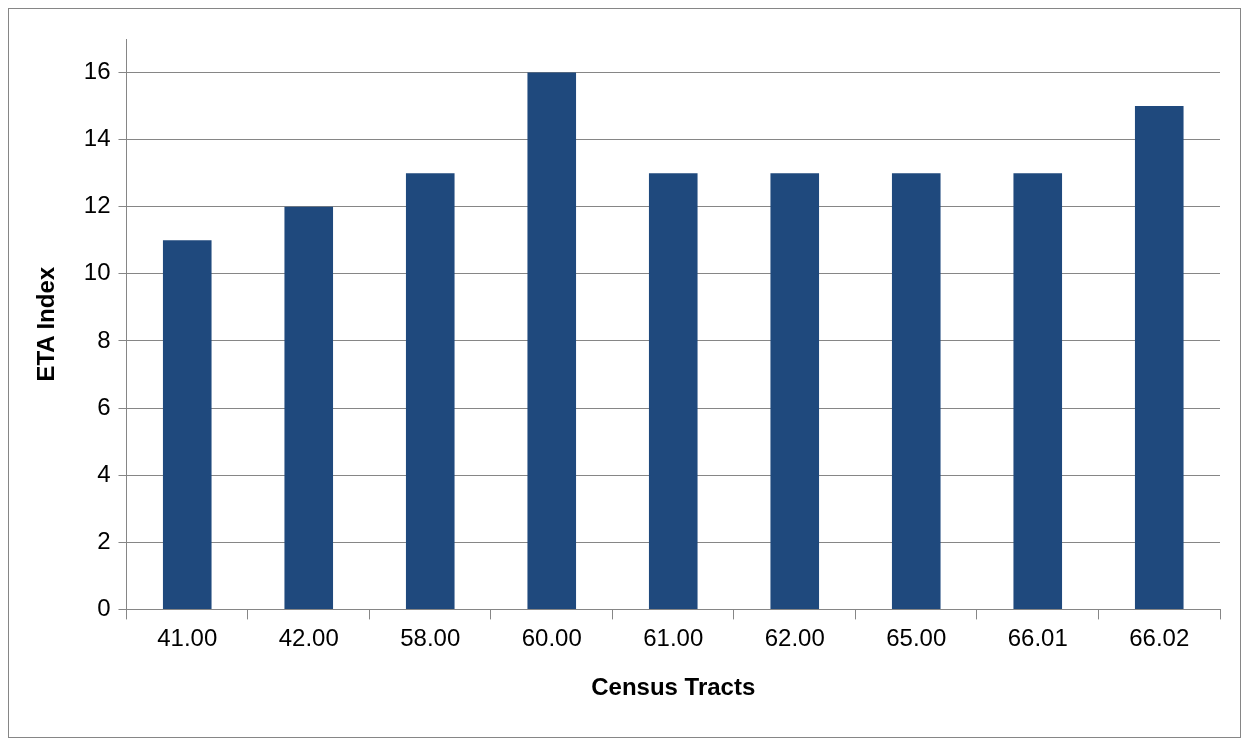 The height and width of the screenshot is (746, 1249). Describe the element at coordinates (1159, 638) in the screenshot. I see `x-tick-label: 66.02` at that location.